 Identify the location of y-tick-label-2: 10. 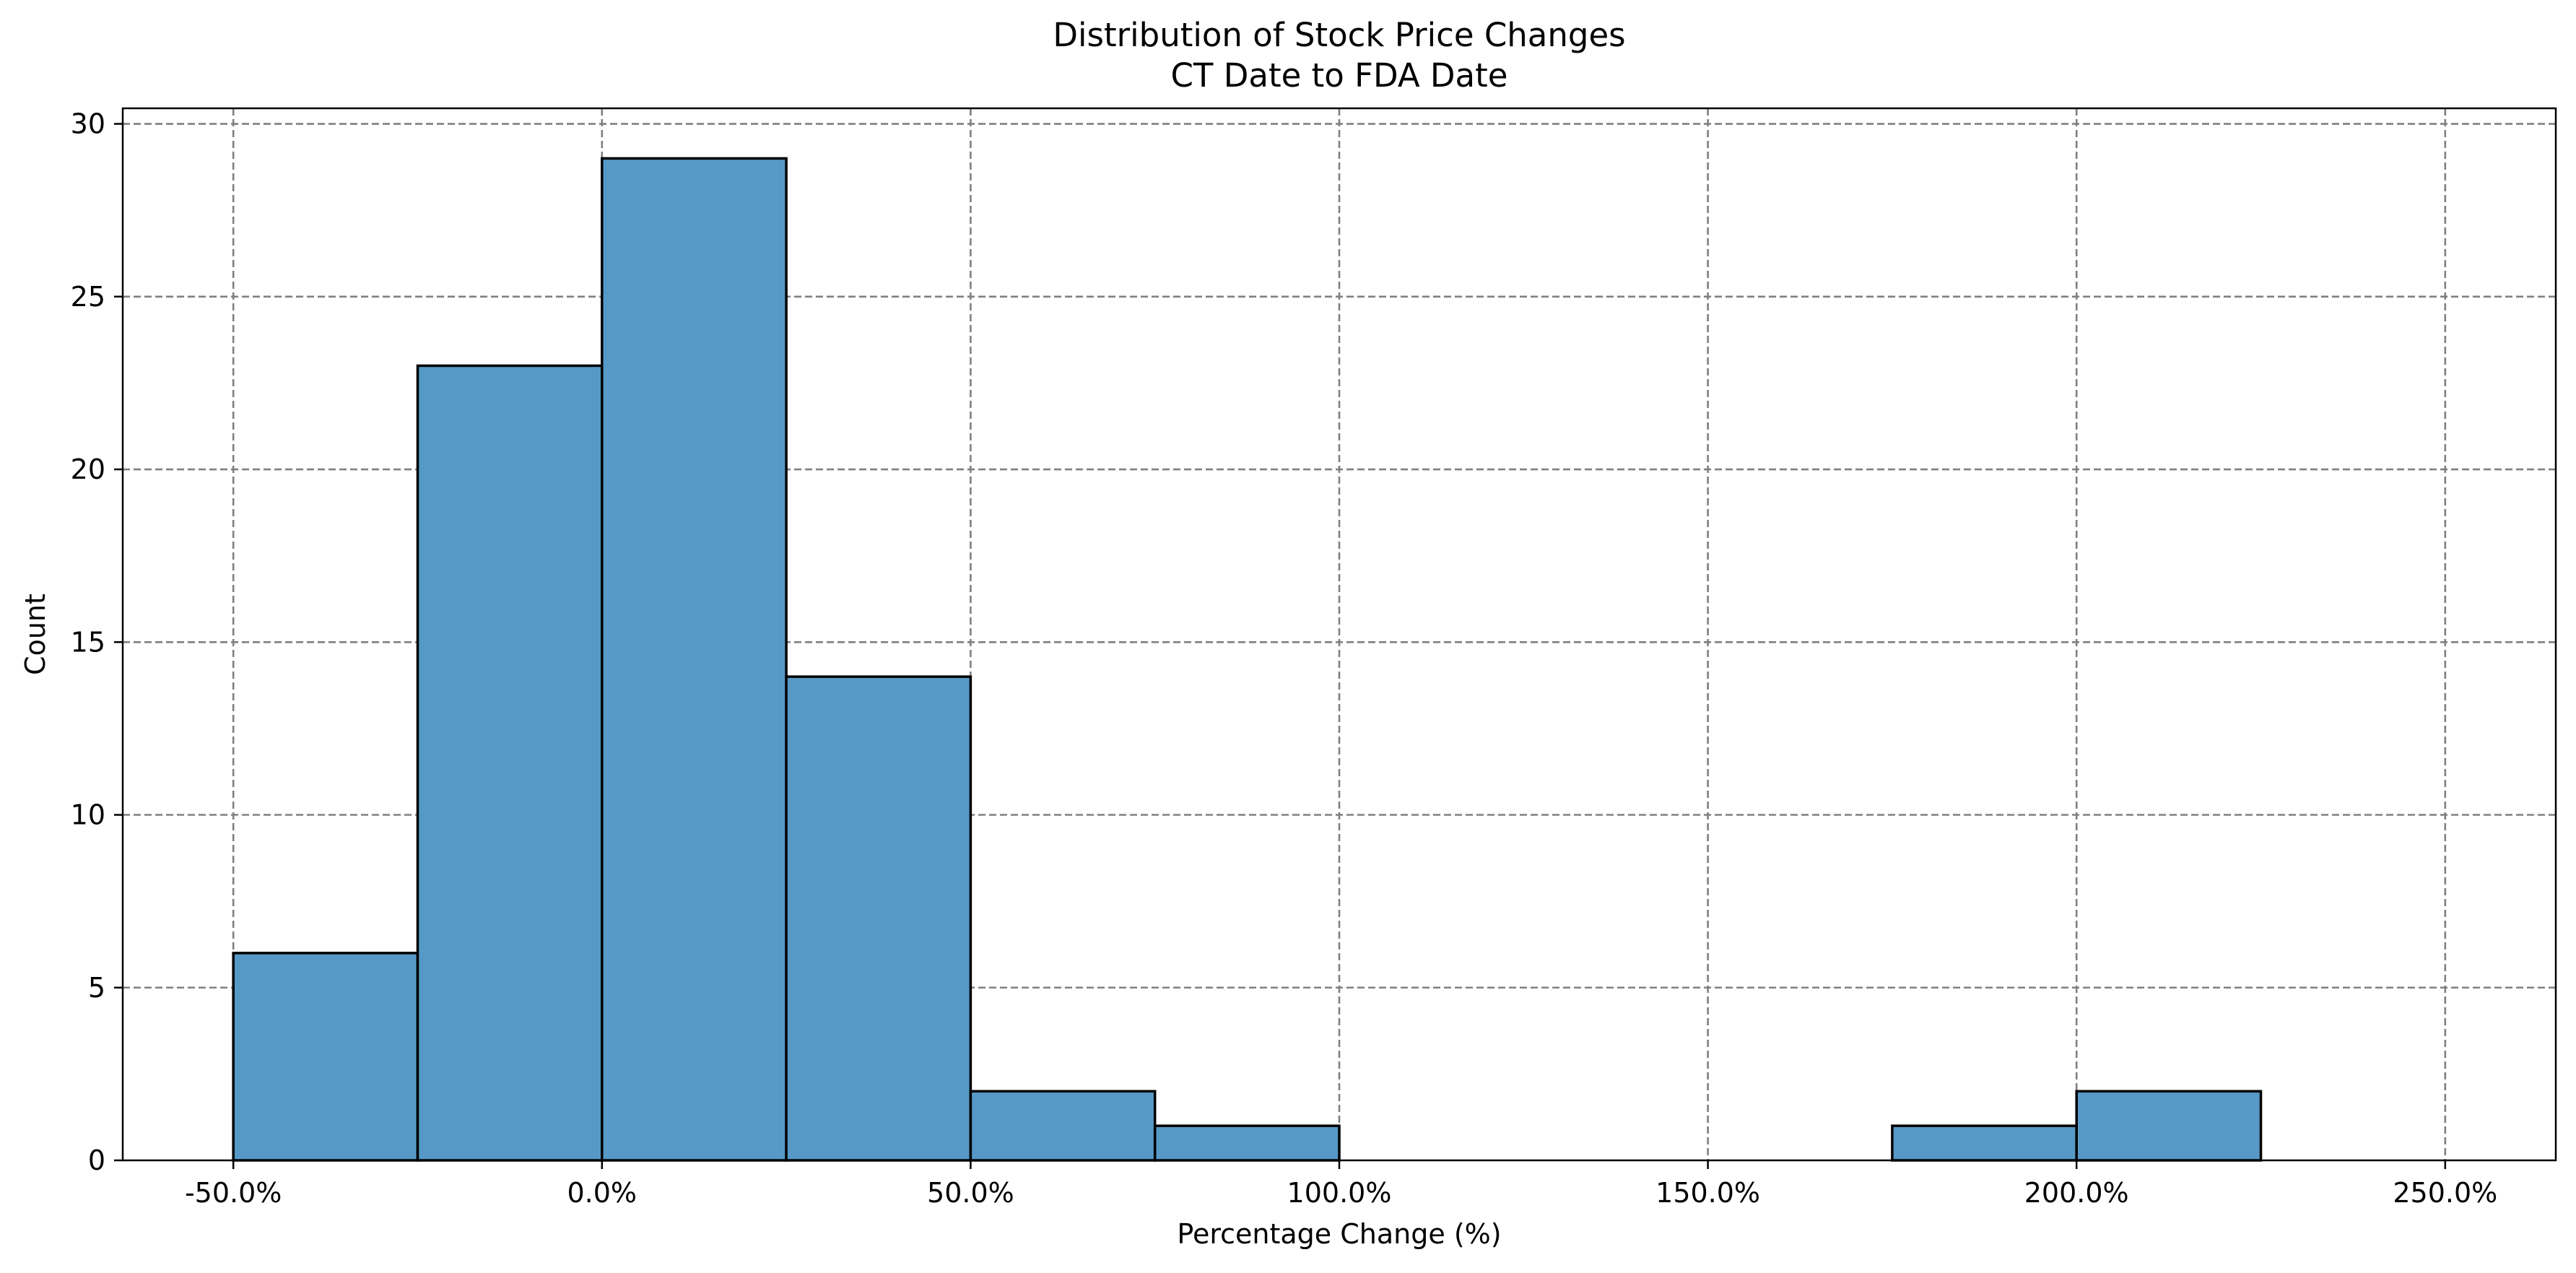
(88, 815).